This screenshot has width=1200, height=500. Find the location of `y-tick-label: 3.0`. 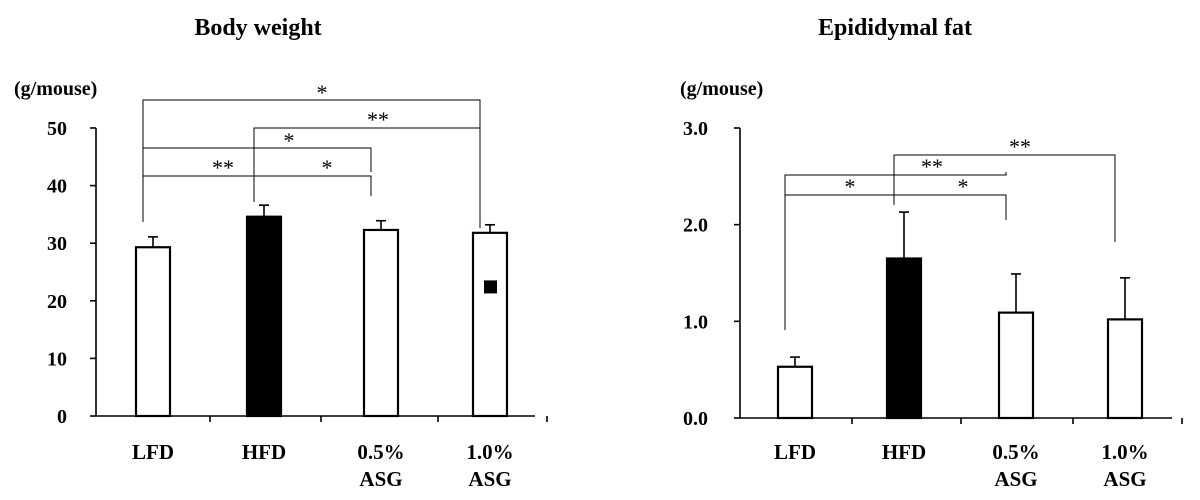

y-tick-label: 3.0 is located at coordinates (695, 129).